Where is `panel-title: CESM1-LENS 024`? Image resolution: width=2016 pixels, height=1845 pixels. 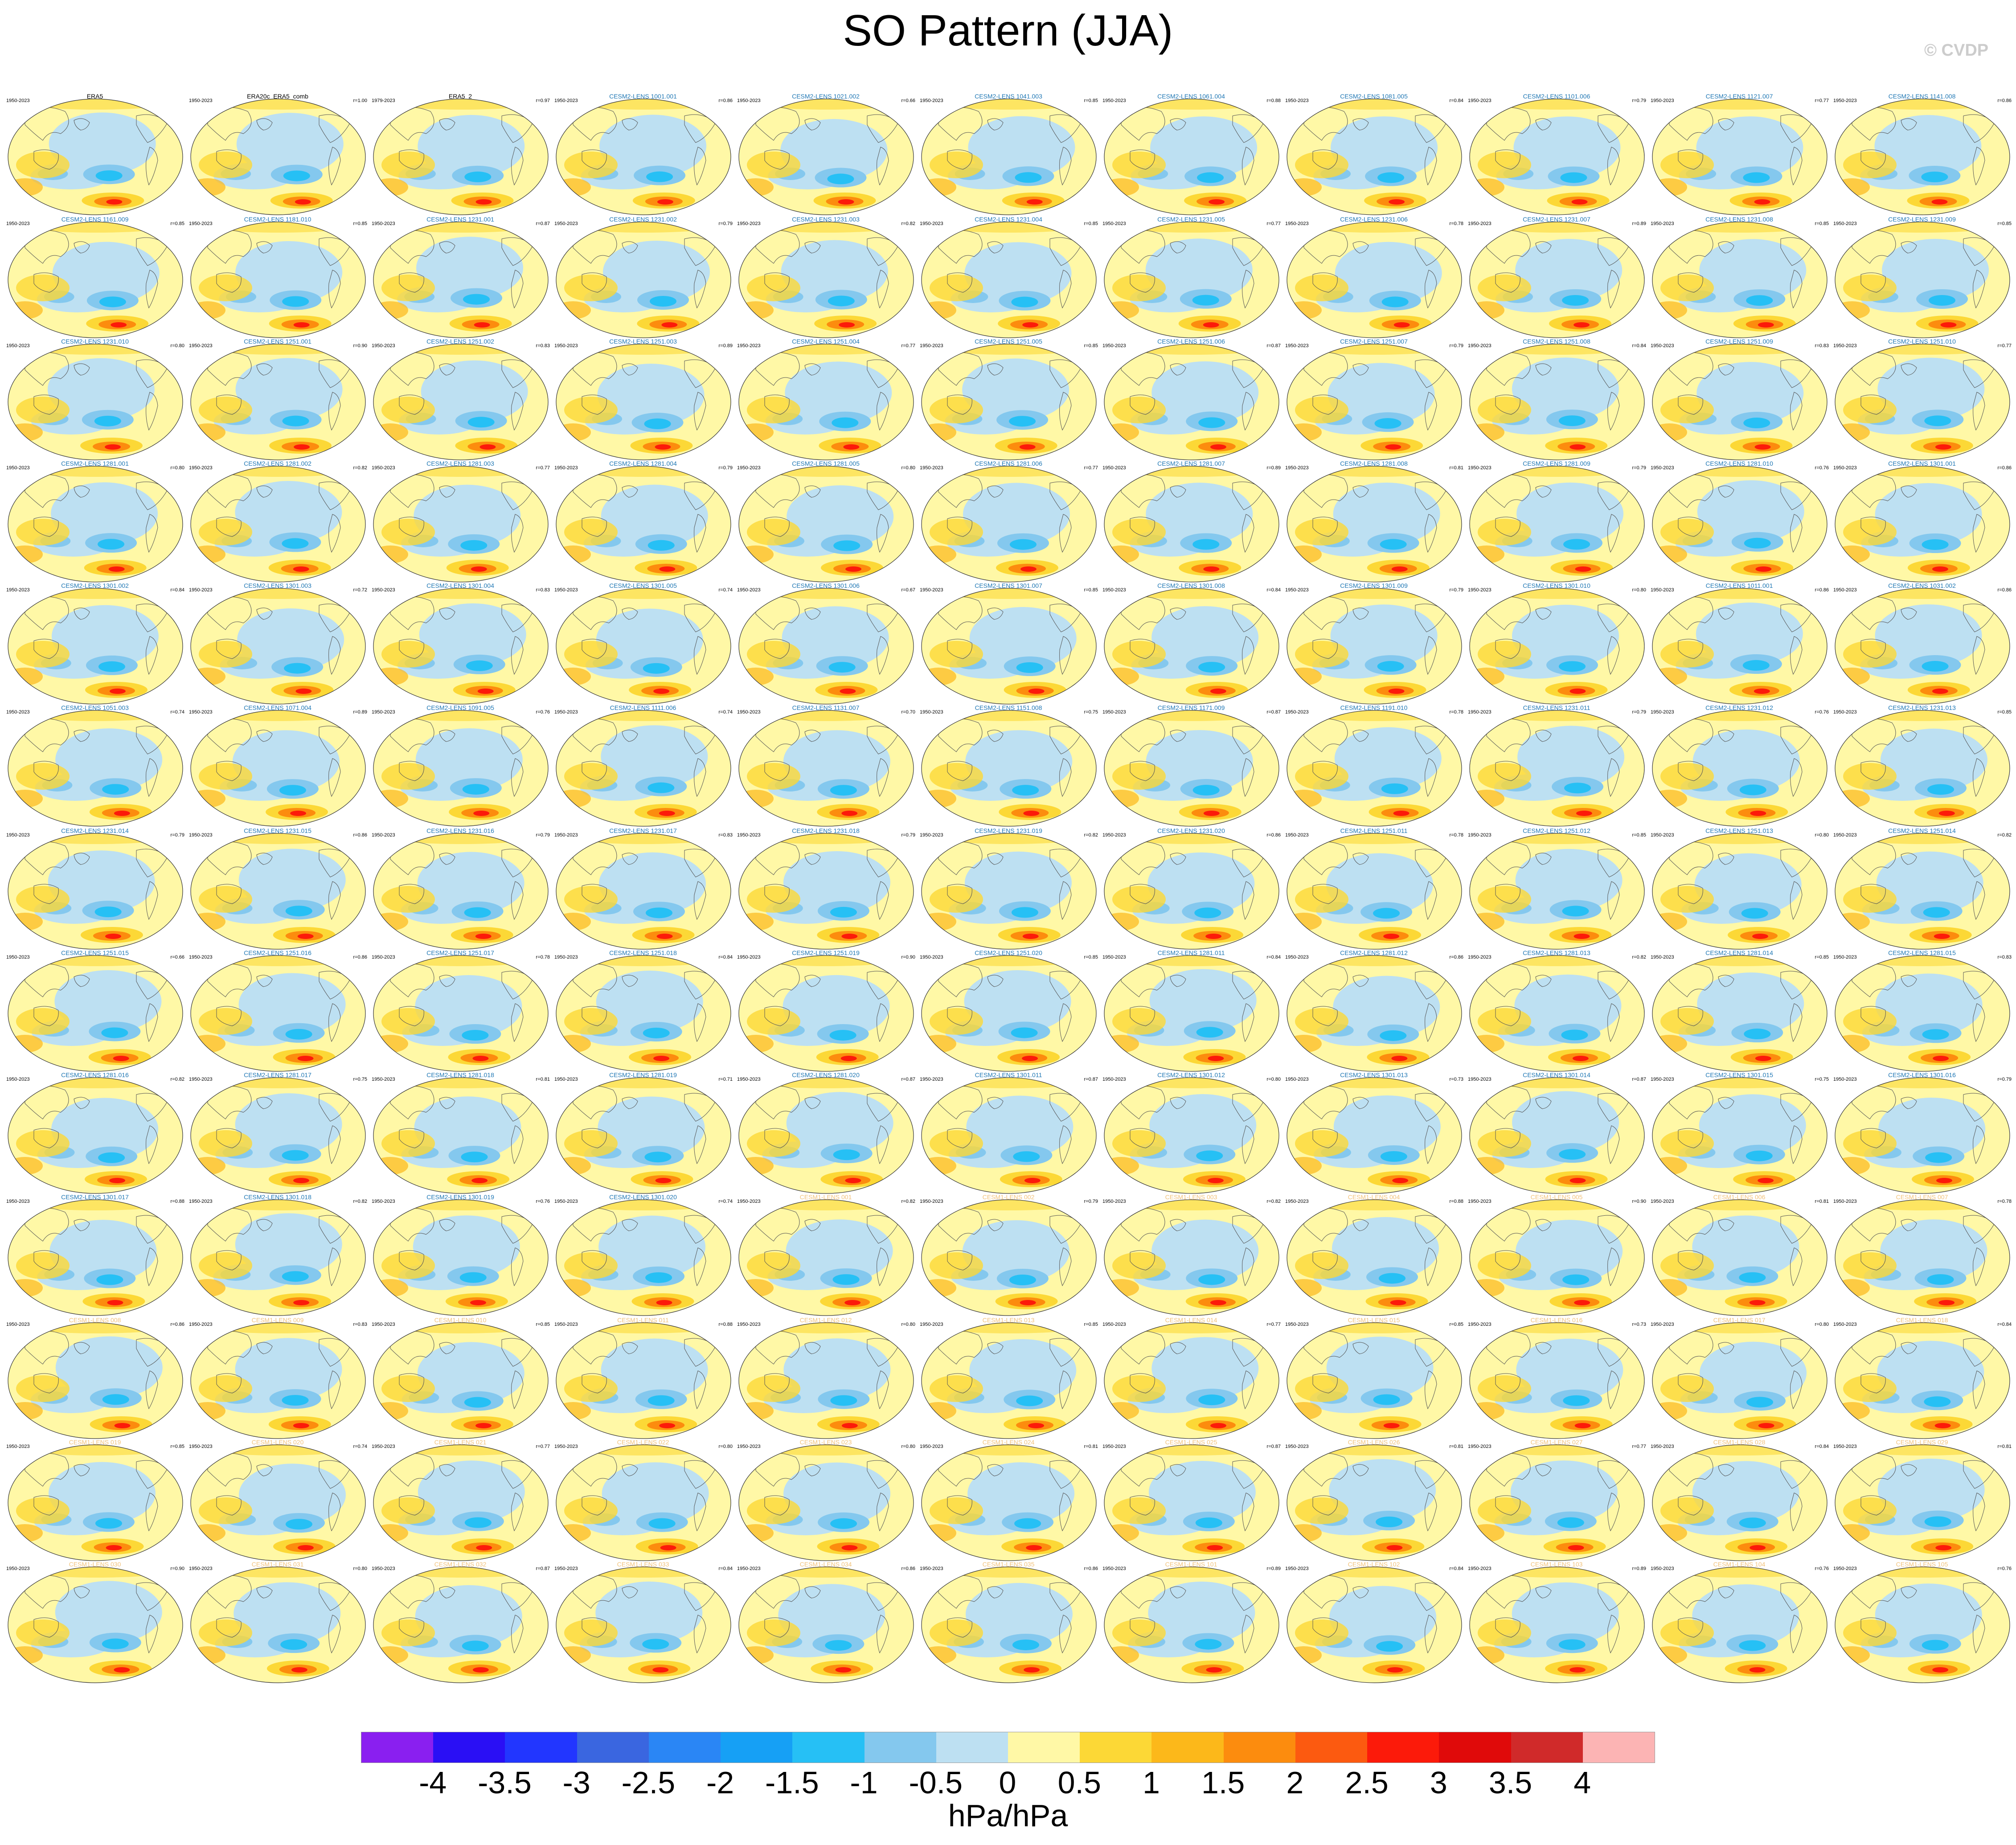
panel-title: CESM1-LENS 024 is located at coordinates (1008, 1442).